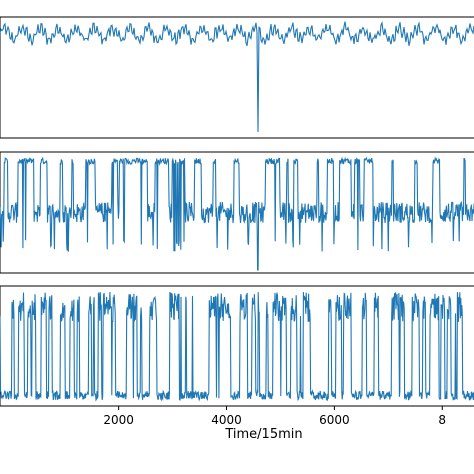  What do you see at coordinates (334, 420) in the screenshot?
I see `x-tick-label: 6000` at bounding box center [334, 420].